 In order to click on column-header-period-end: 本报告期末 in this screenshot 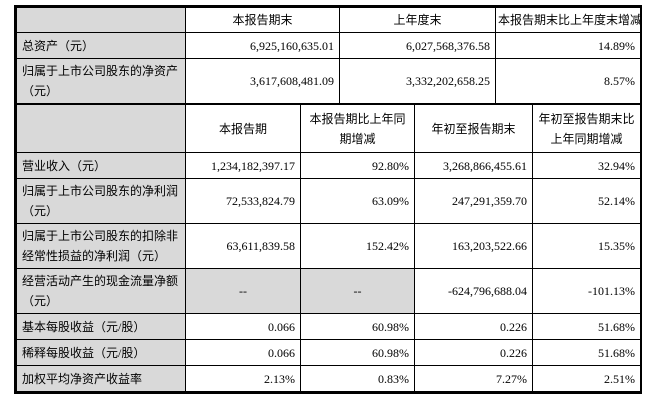, I will do `click(262, 20)`.